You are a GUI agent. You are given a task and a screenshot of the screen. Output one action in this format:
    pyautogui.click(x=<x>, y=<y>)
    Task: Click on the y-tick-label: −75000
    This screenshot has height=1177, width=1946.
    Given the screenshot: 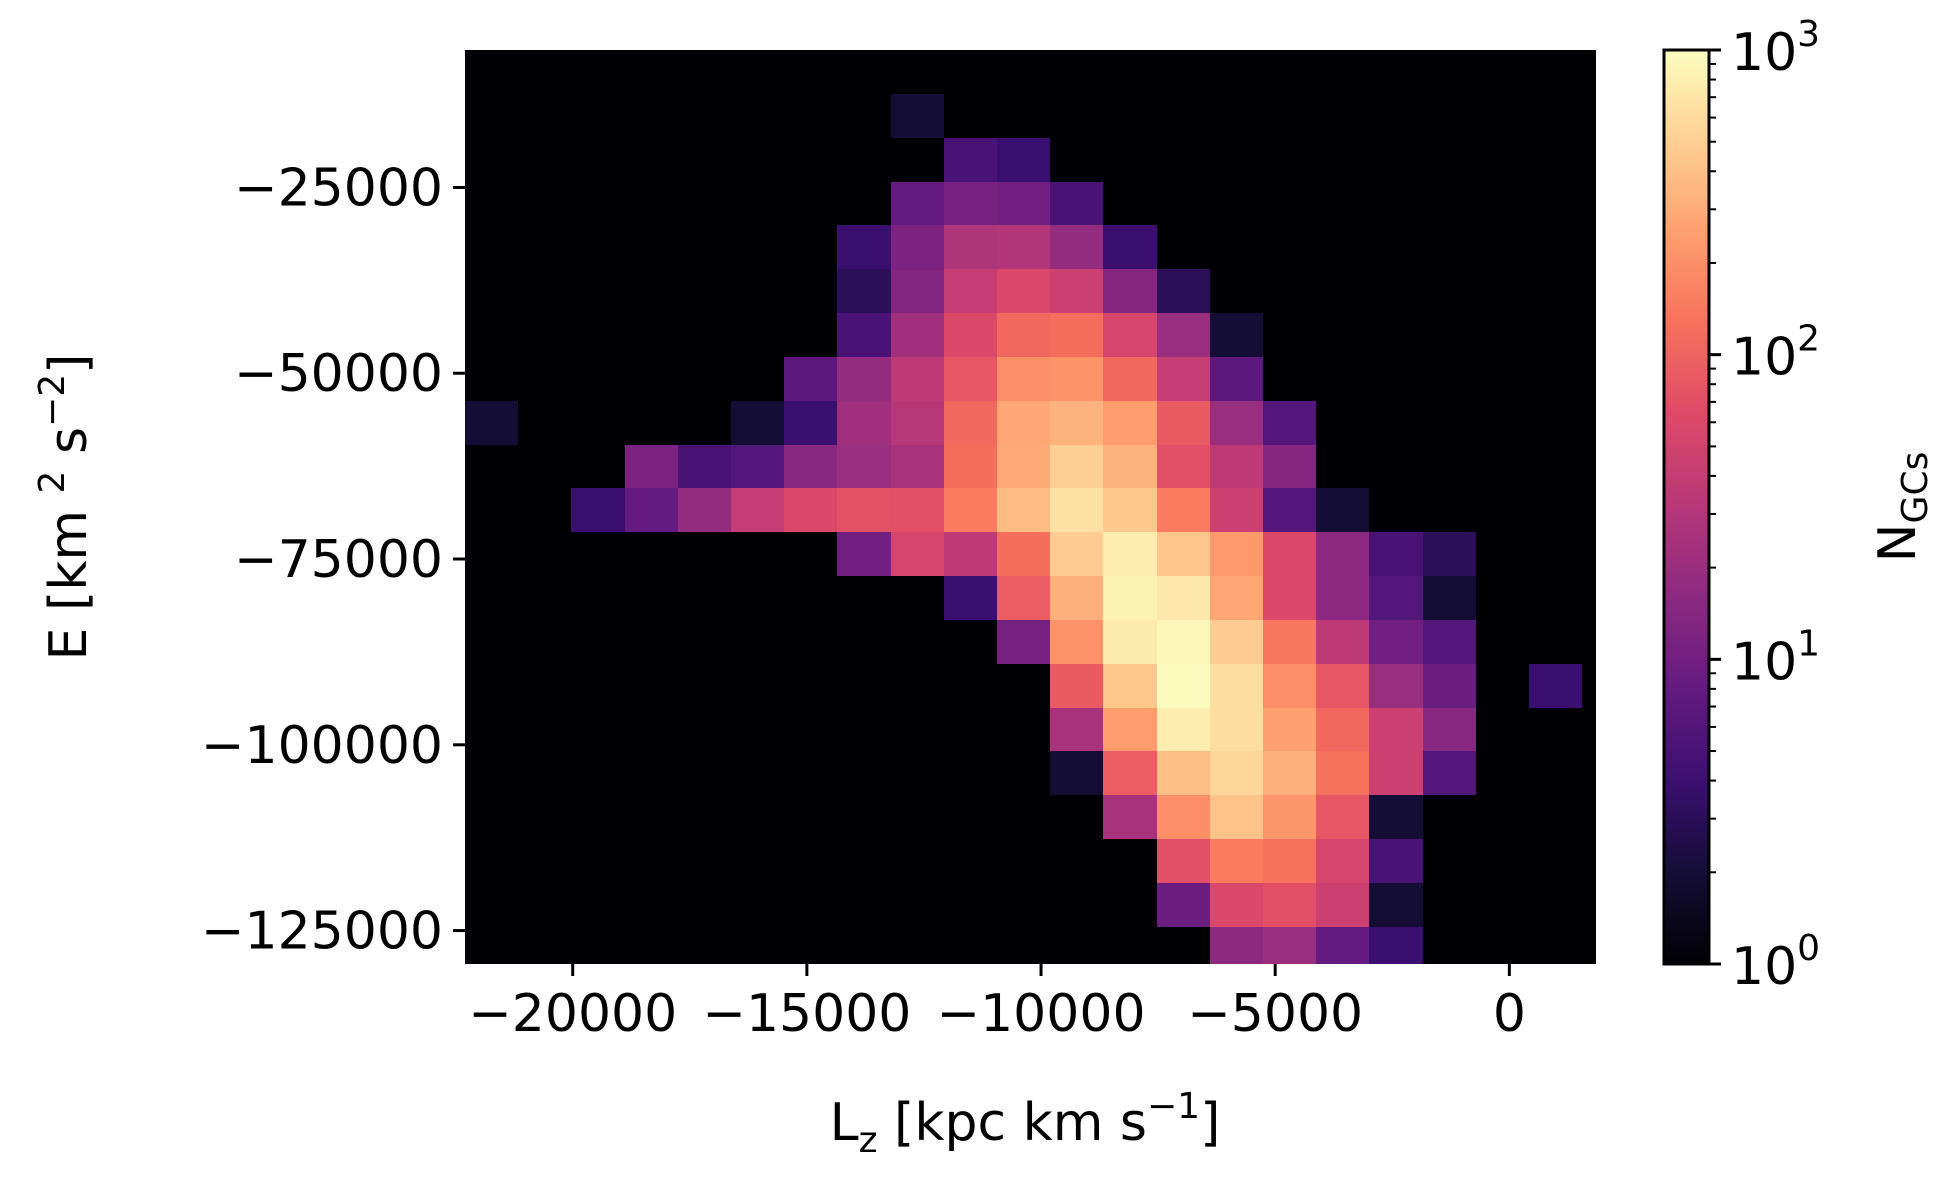 What is the action you would take?
    pyautogui.click(x=338, y=560)
    